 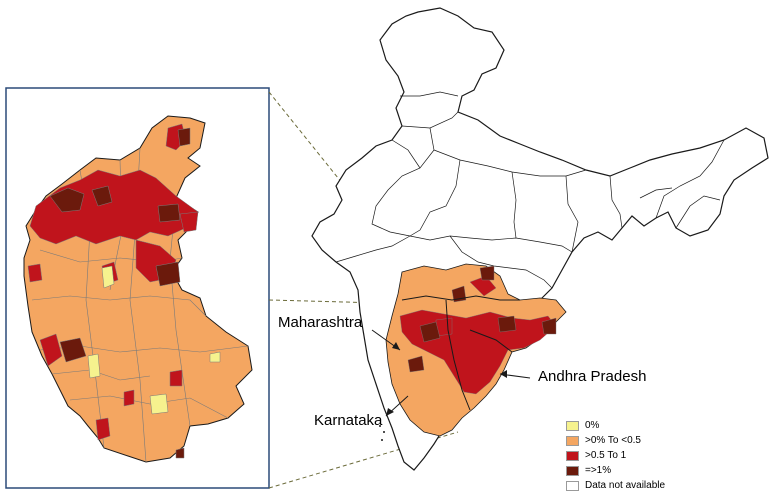 What do you see at coordinates (572, 425) in the screenshot?
I see `legend-swatch-zero` at bounding box center [572, 425].